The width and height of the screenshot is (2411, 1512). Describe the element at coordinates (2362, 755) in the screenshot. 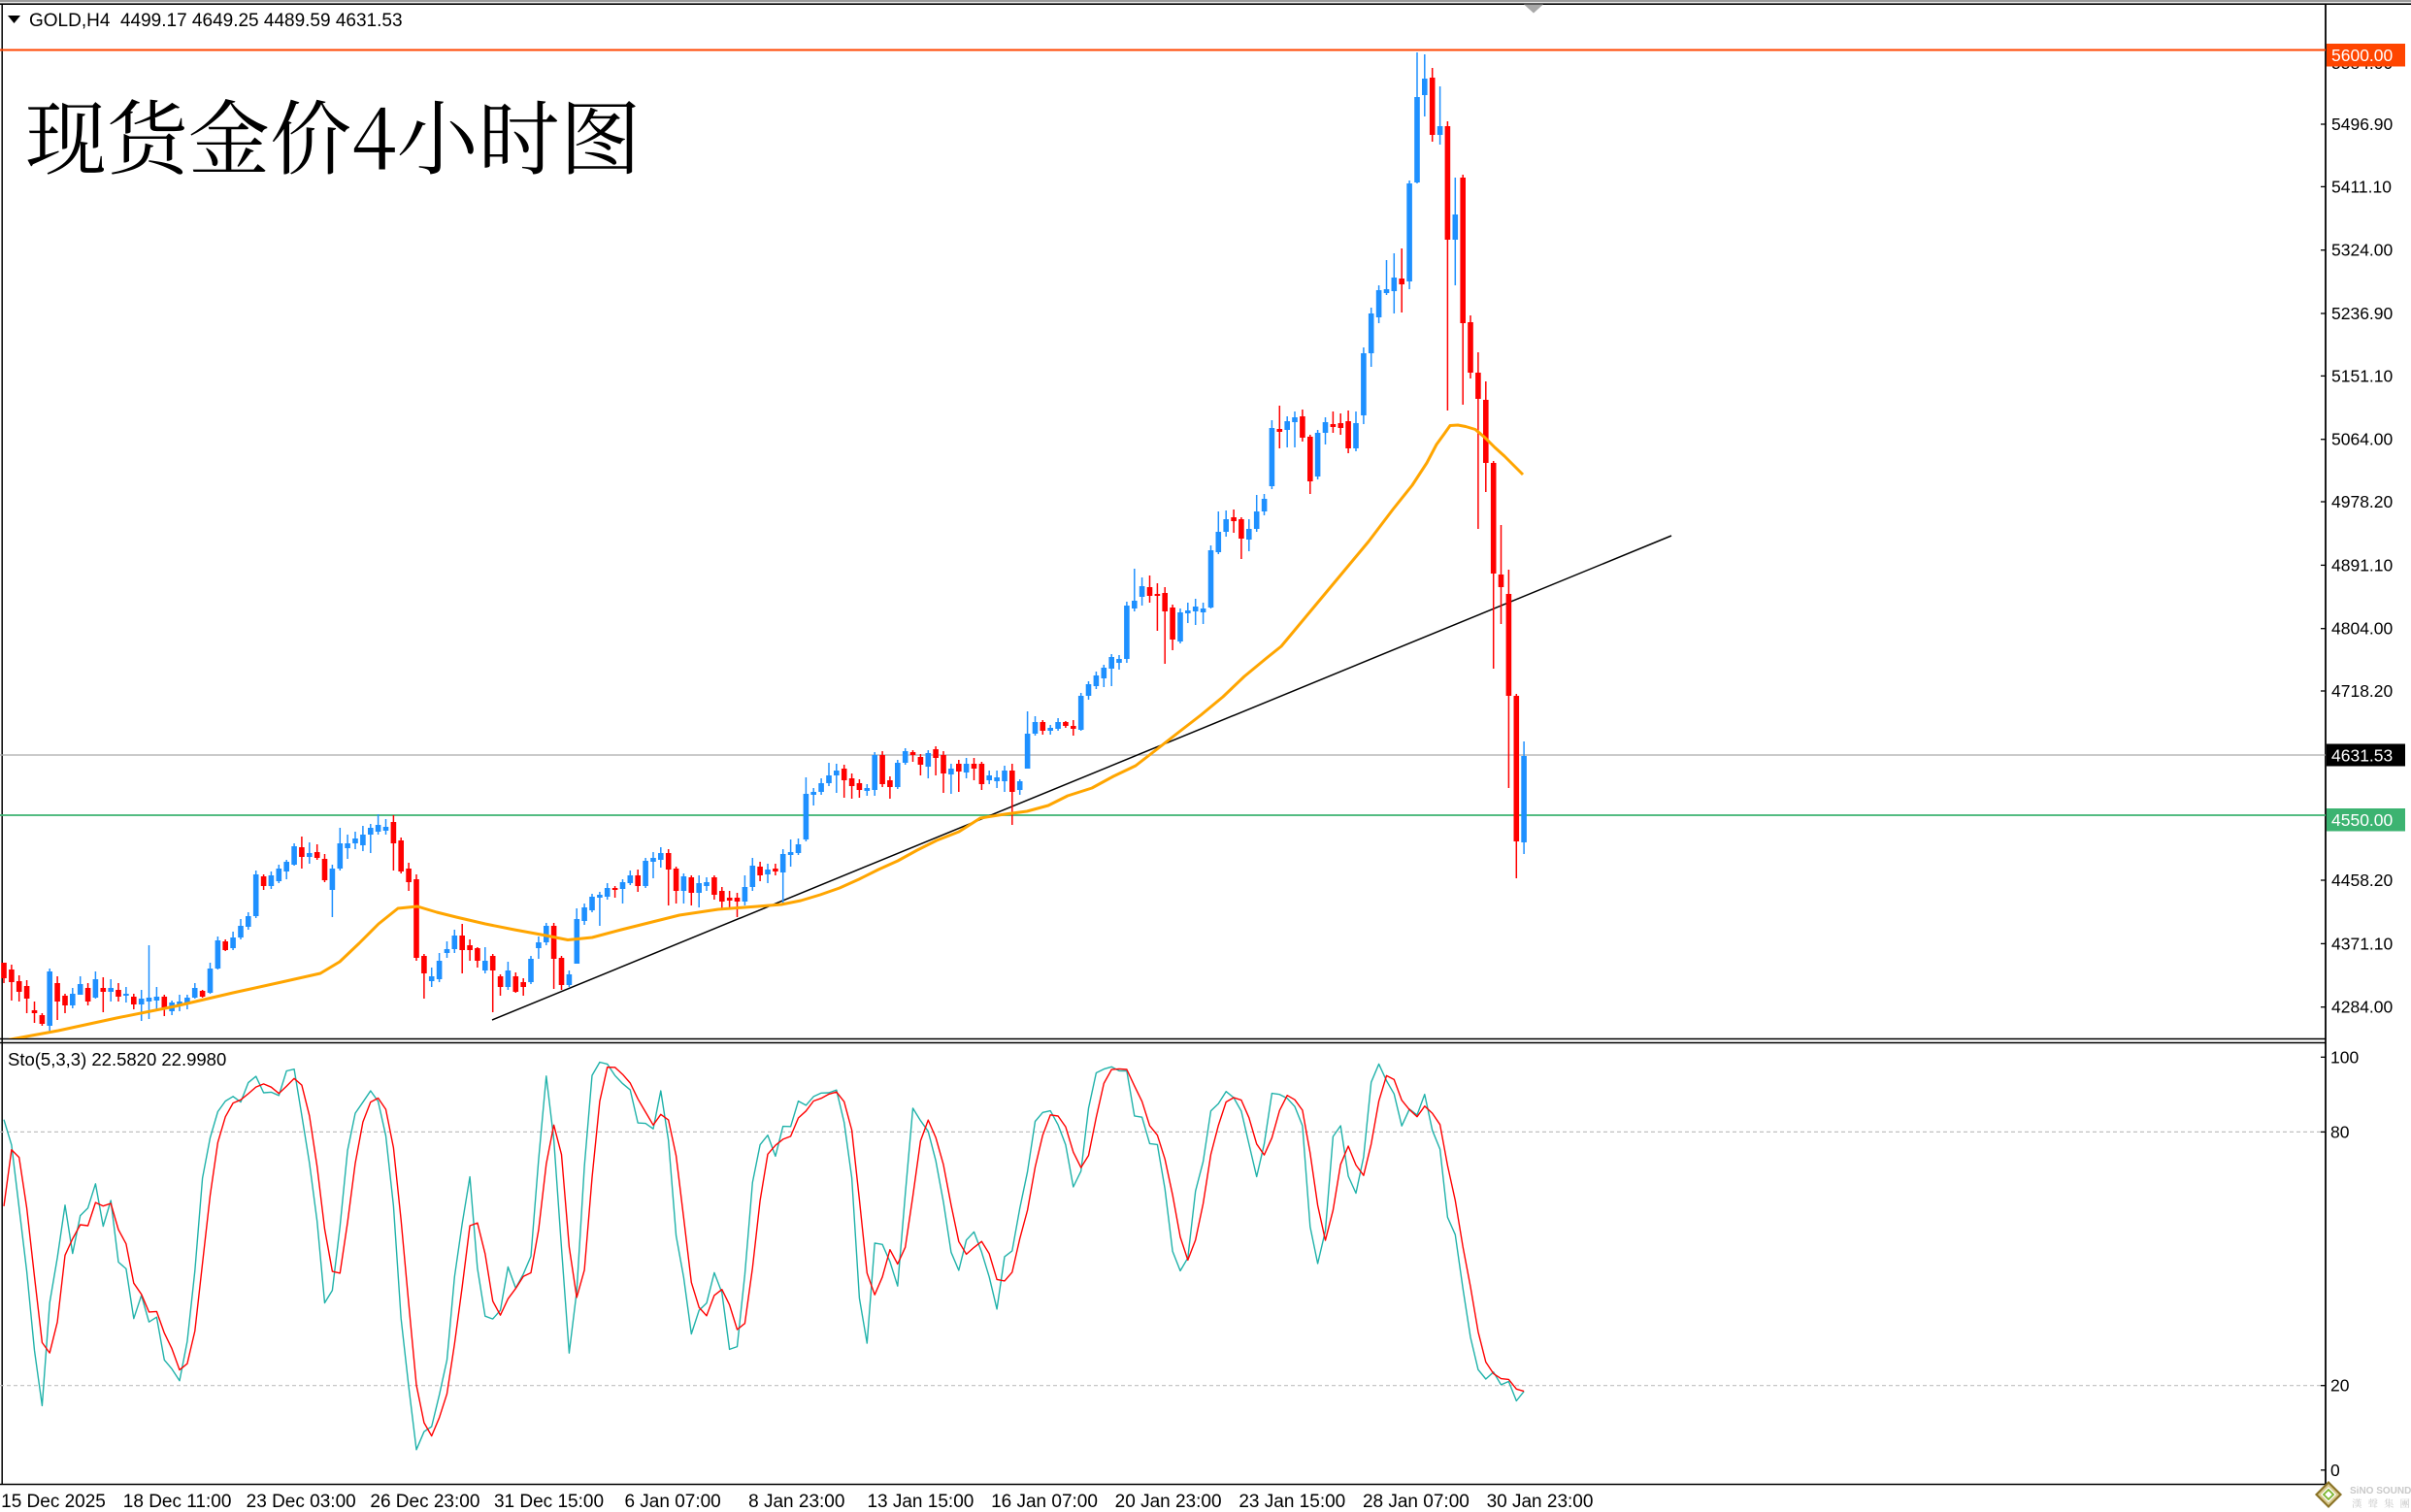

I see `svg-text: 4631.53` at that location.